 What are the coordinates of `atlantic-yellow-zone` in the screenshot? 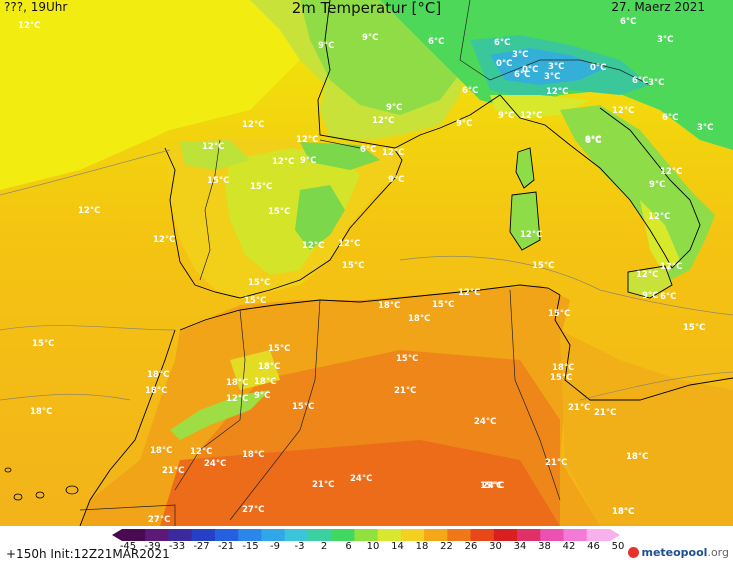 It's located at (150, 95).